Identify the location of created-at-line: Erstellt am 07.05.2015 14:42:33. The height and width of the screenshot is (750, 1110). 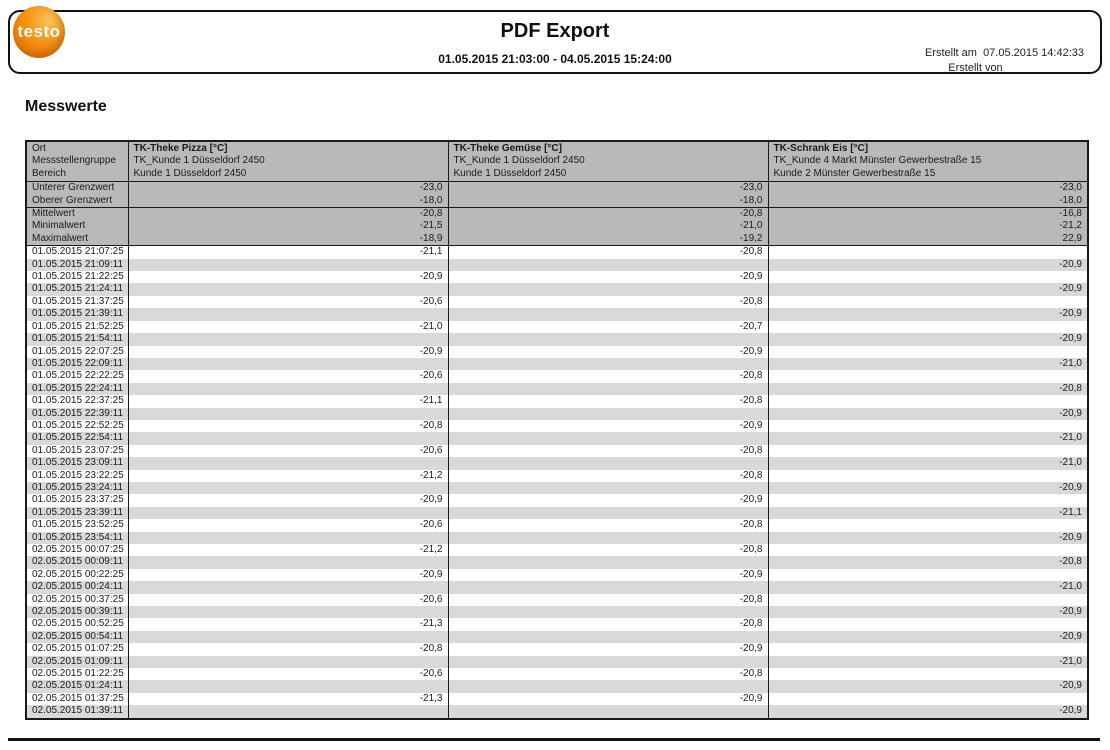
(1004, 53).